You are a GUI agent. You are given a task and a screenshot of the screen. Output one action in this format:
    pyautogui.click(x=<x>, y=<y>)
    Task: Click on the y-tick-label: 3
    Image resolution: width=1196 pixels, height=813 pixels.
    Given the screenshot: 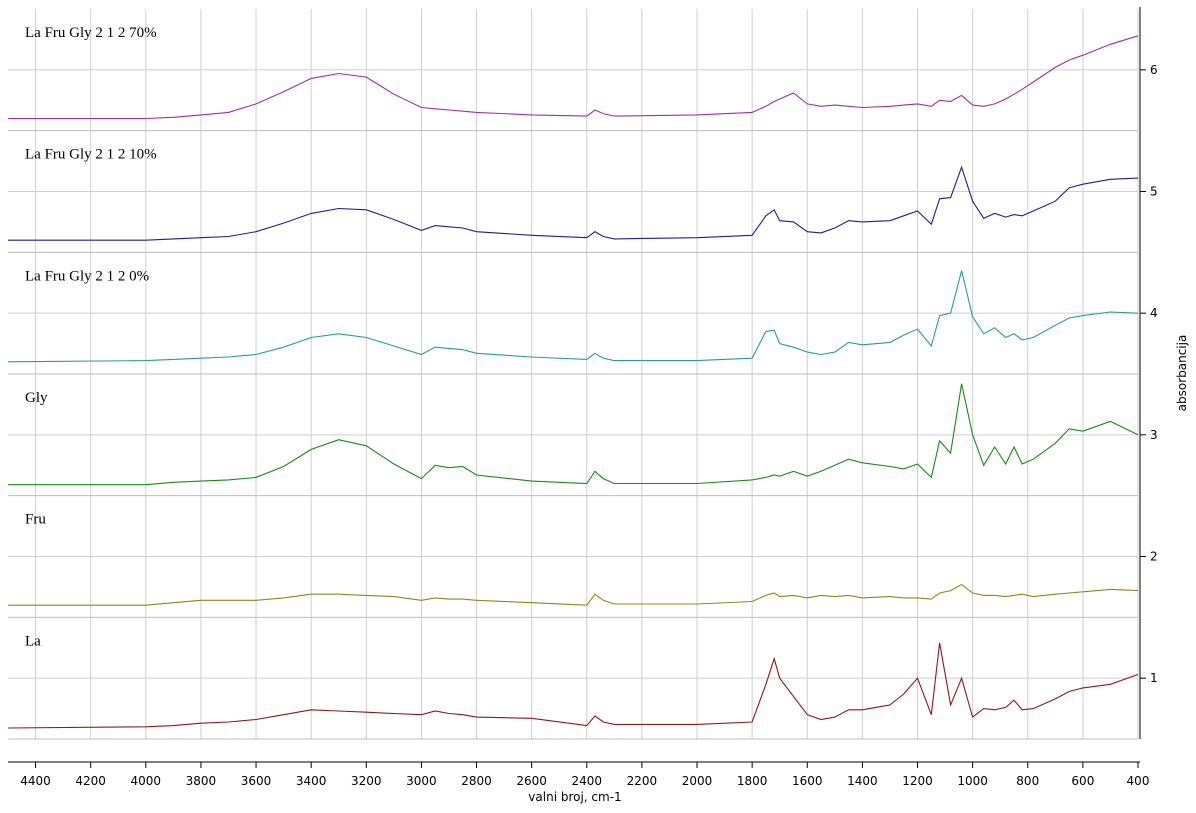 What is the action you would take?
    pyautogui.click(x=1154, y=435)
    